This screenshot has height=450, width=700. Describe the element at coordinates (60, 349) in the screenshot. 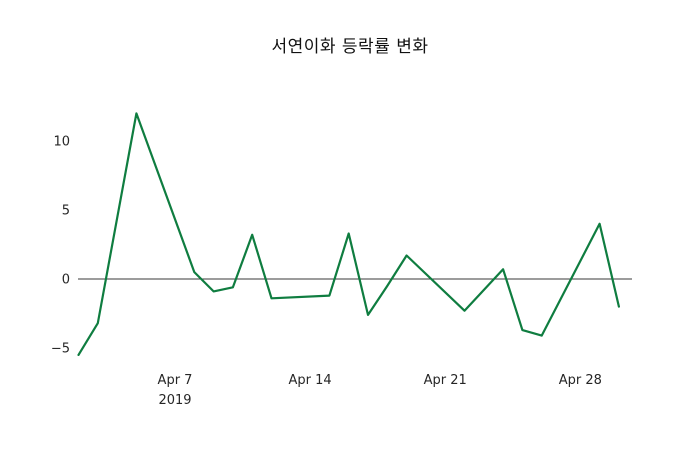

I see `y-tick-label: −5` at that location.